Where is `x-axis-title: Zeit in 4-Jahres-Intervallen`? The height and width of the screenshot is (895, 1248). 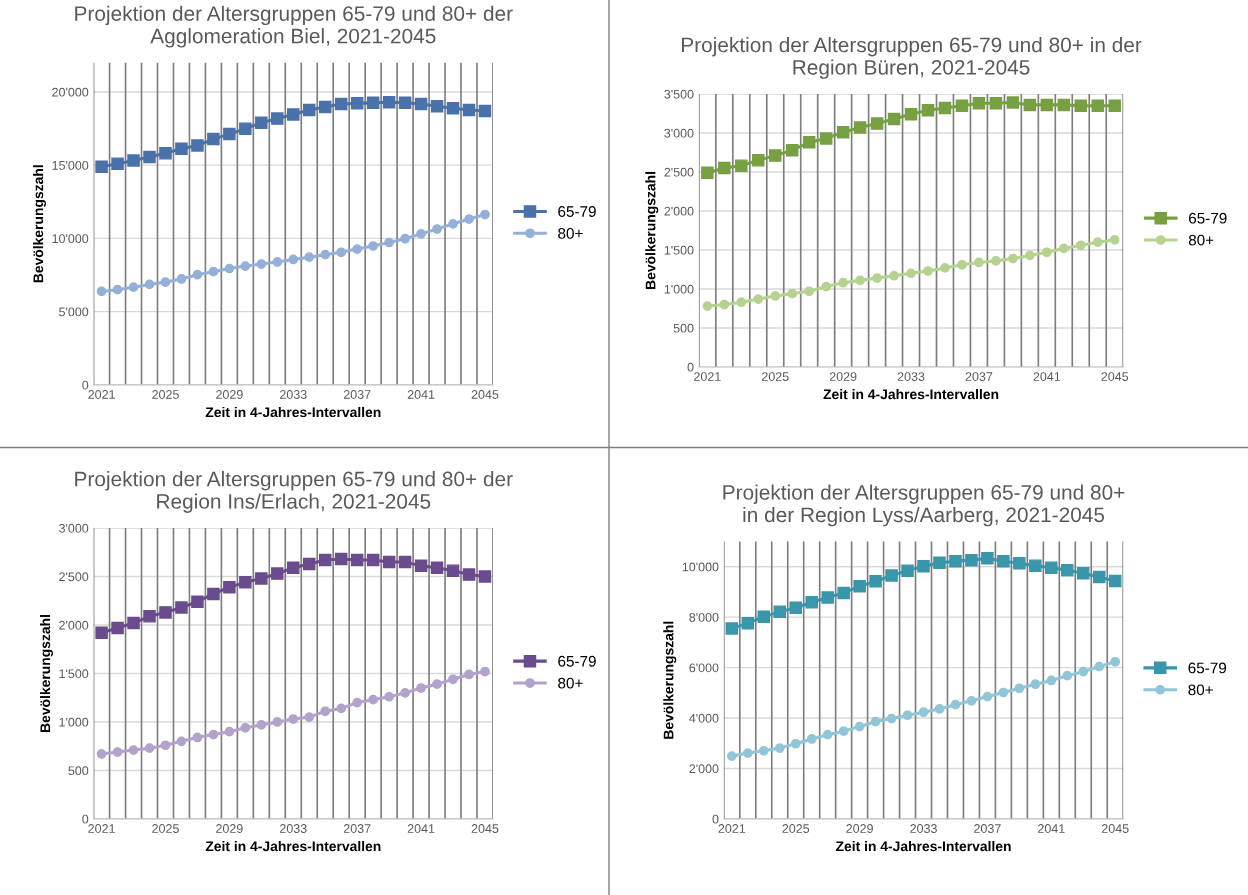 x-axis-title: Zeit in 4-Jahres-Intervallen is located at coordinates (911, 394).